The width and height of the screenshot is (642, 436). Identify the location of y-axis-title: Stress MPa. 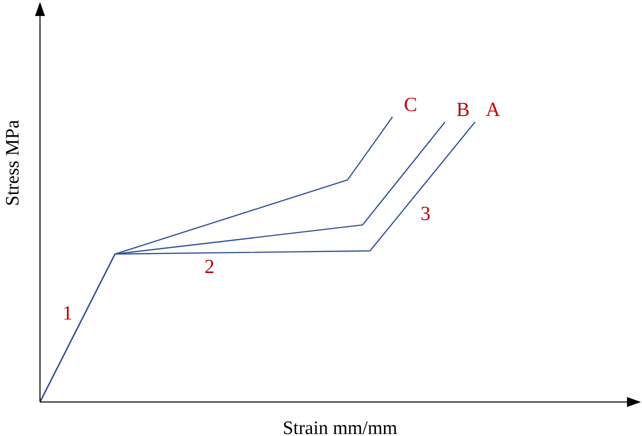
(13, 162).